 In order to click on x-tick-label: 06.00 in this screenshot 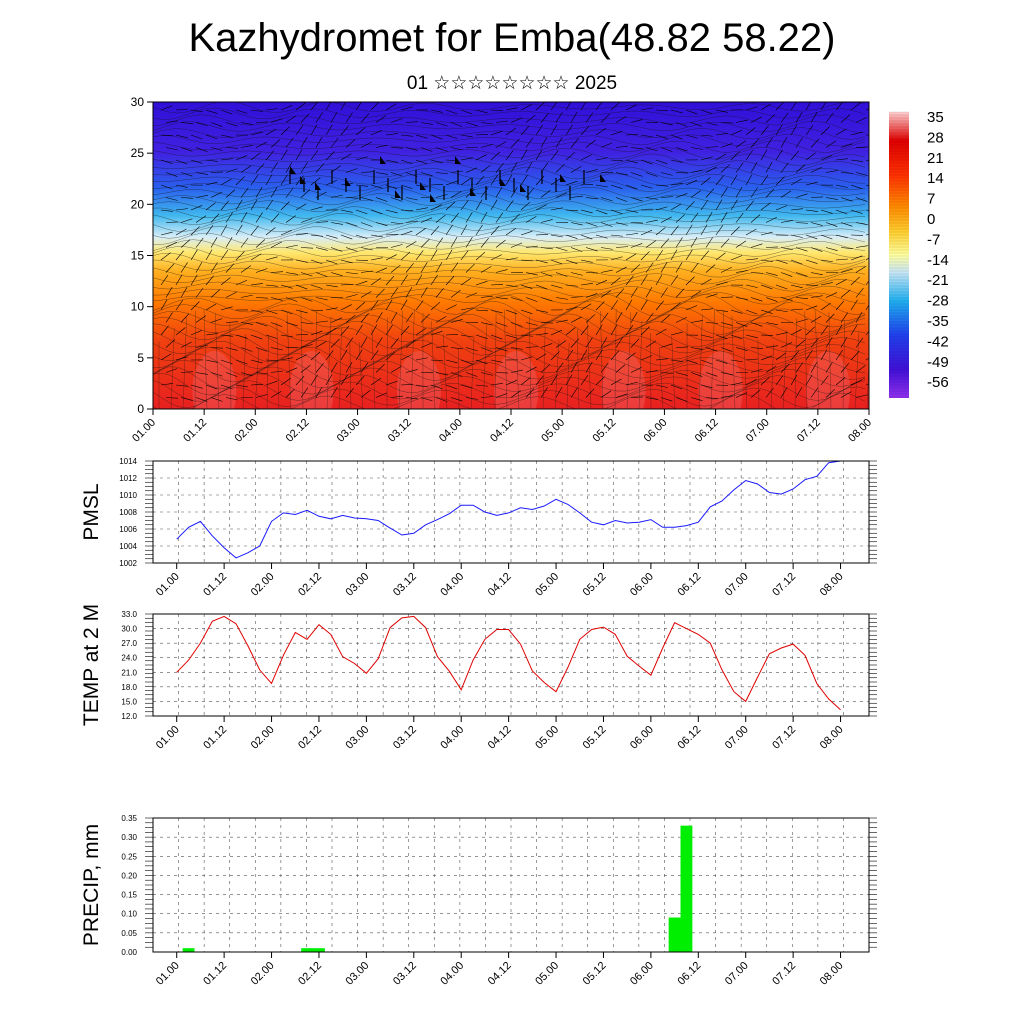, I will do `click(642, 585)`.